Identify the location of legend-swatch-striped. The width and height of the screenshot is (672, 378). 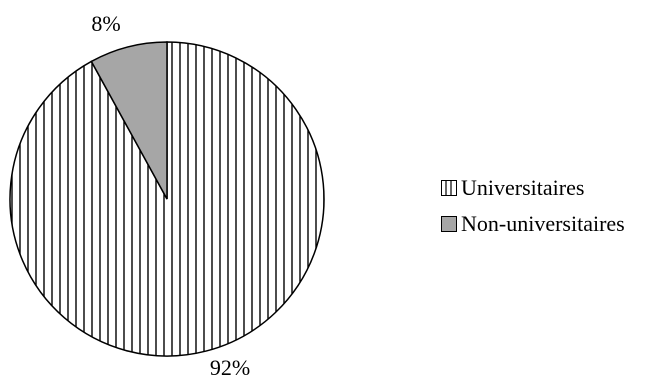
(449, 188).